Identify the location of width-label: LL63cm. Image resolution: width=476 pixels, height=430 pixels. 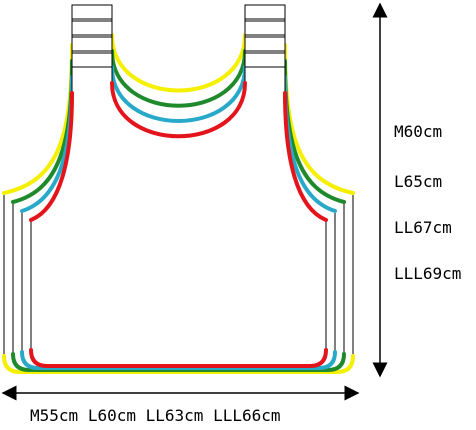
(175, 415).